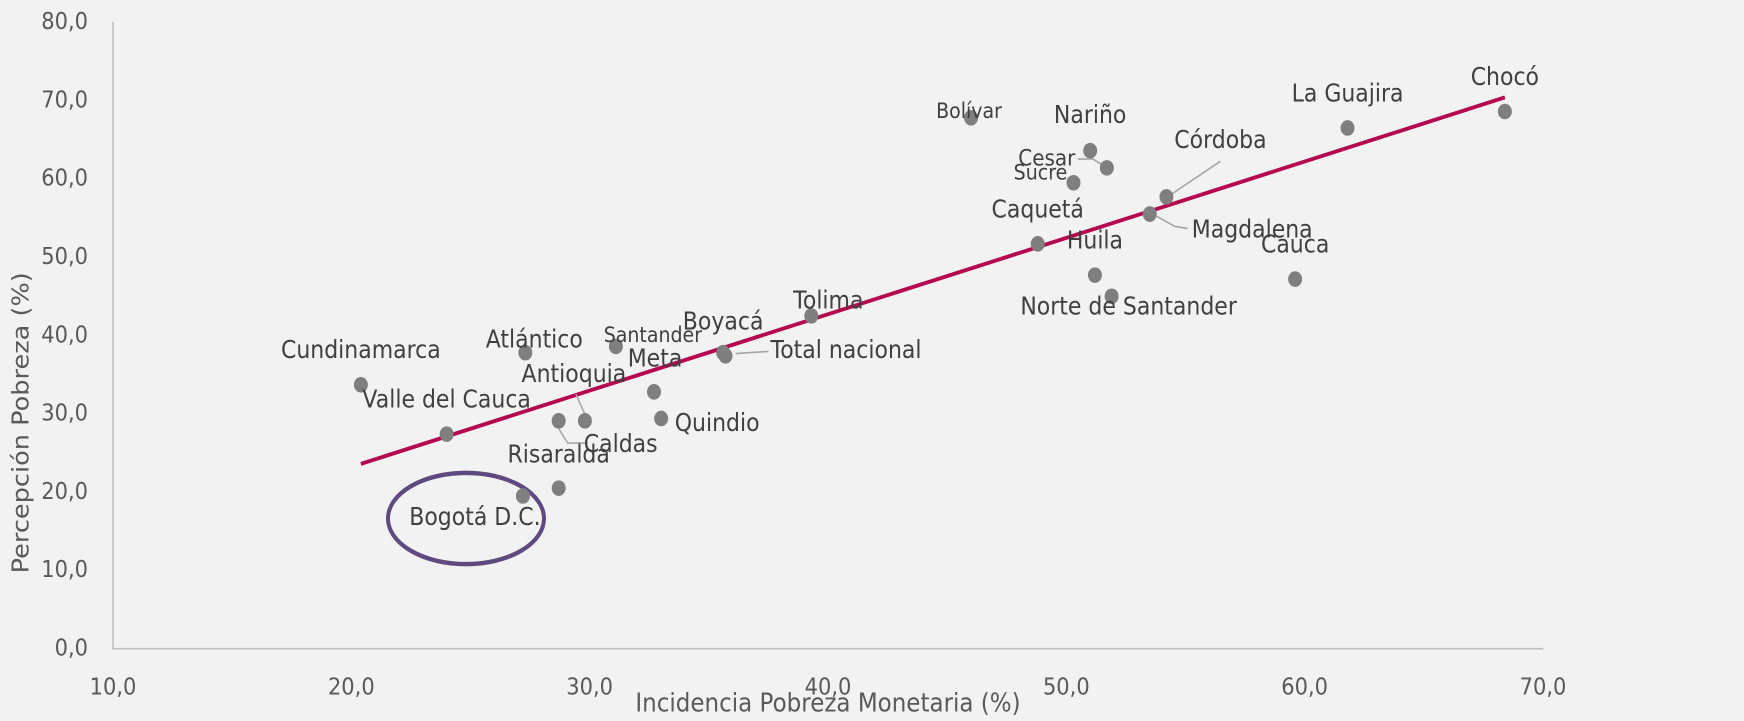 Image resolution: width=1744 pixels, height=721 pixels. I want to click on x-tick-label: 70,0, so click(1543, 686).